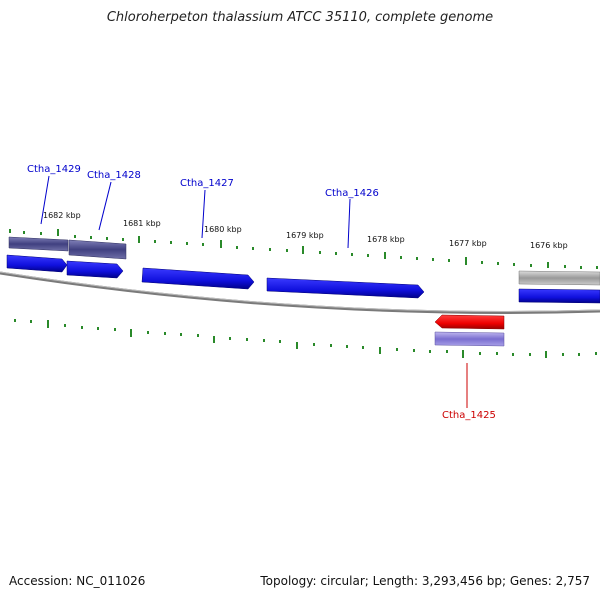 This screenshot has width=600, height=600. I want to click on scale-label: 1678 kbp, so click(386, 239).